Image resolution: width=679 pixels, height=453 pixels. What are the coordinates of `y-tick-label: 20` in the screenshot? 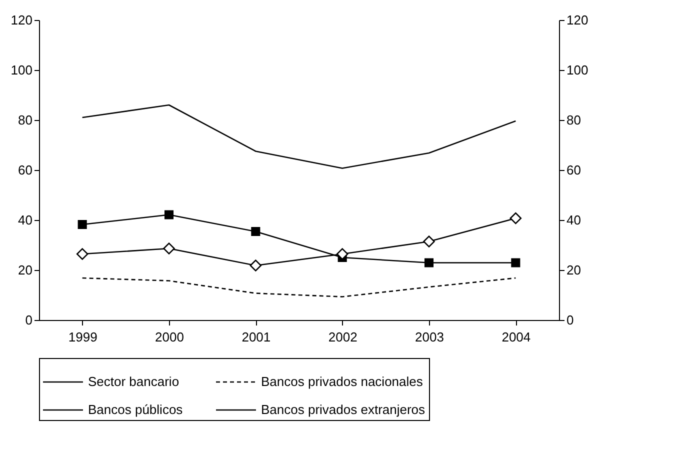 It's located at (25, 270).